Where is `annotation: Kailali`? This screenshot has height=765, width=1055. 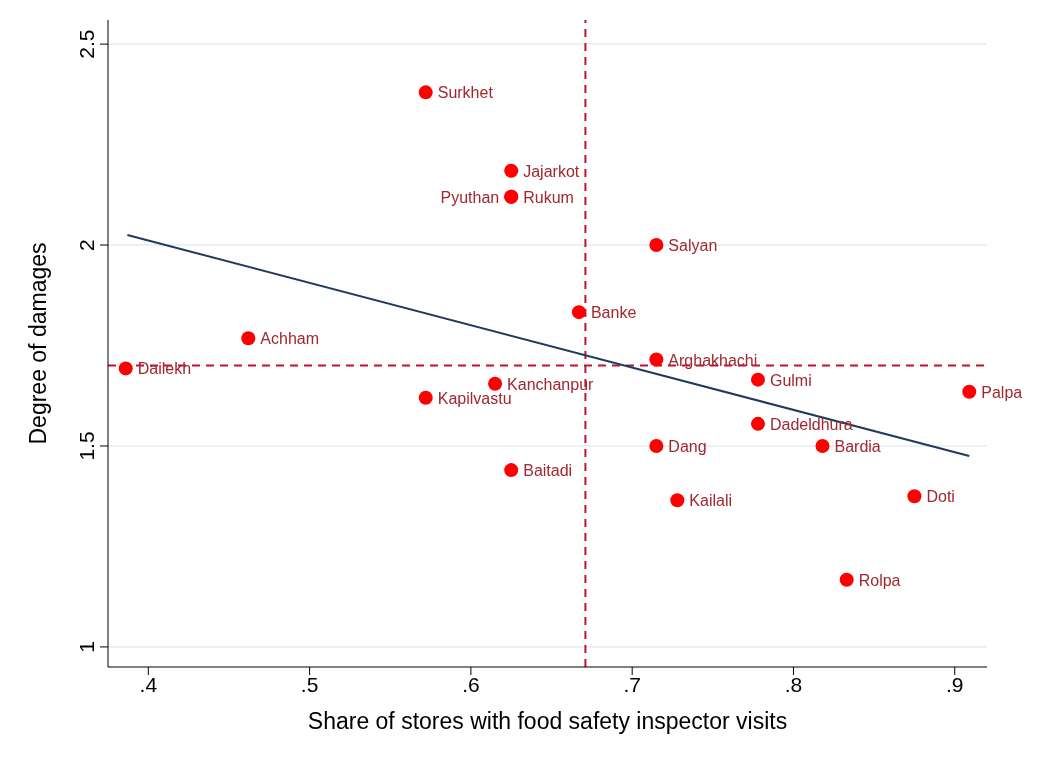 annotation: Kailali is located at coordinates (711, 501).